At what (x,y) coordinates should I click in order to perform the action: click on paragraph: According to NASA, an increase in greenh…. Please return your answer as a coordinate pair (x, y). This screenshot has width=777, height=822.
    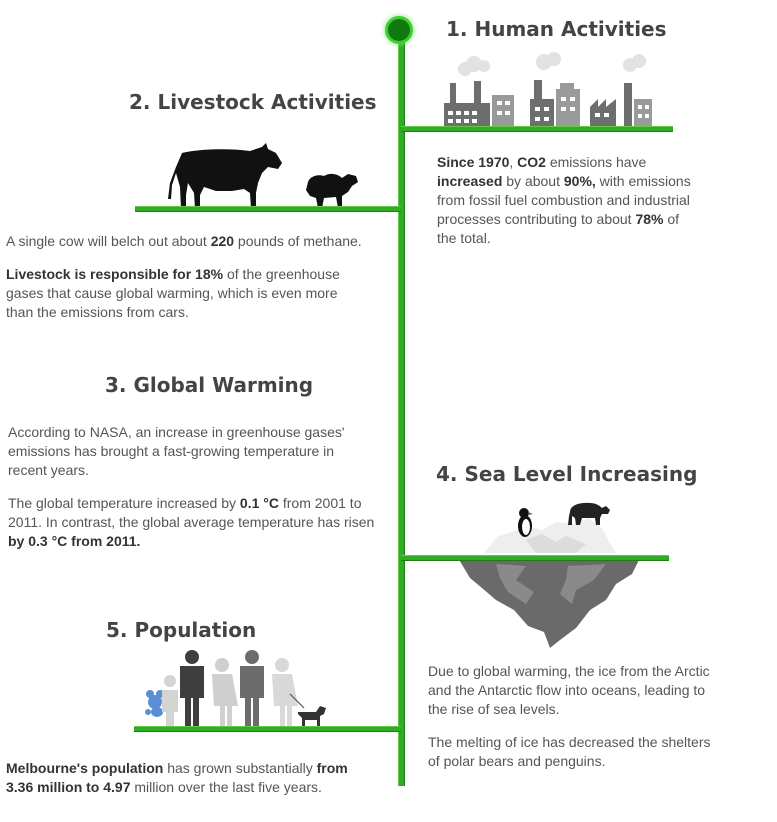
    Looking at the image, I should click on (179, 451).